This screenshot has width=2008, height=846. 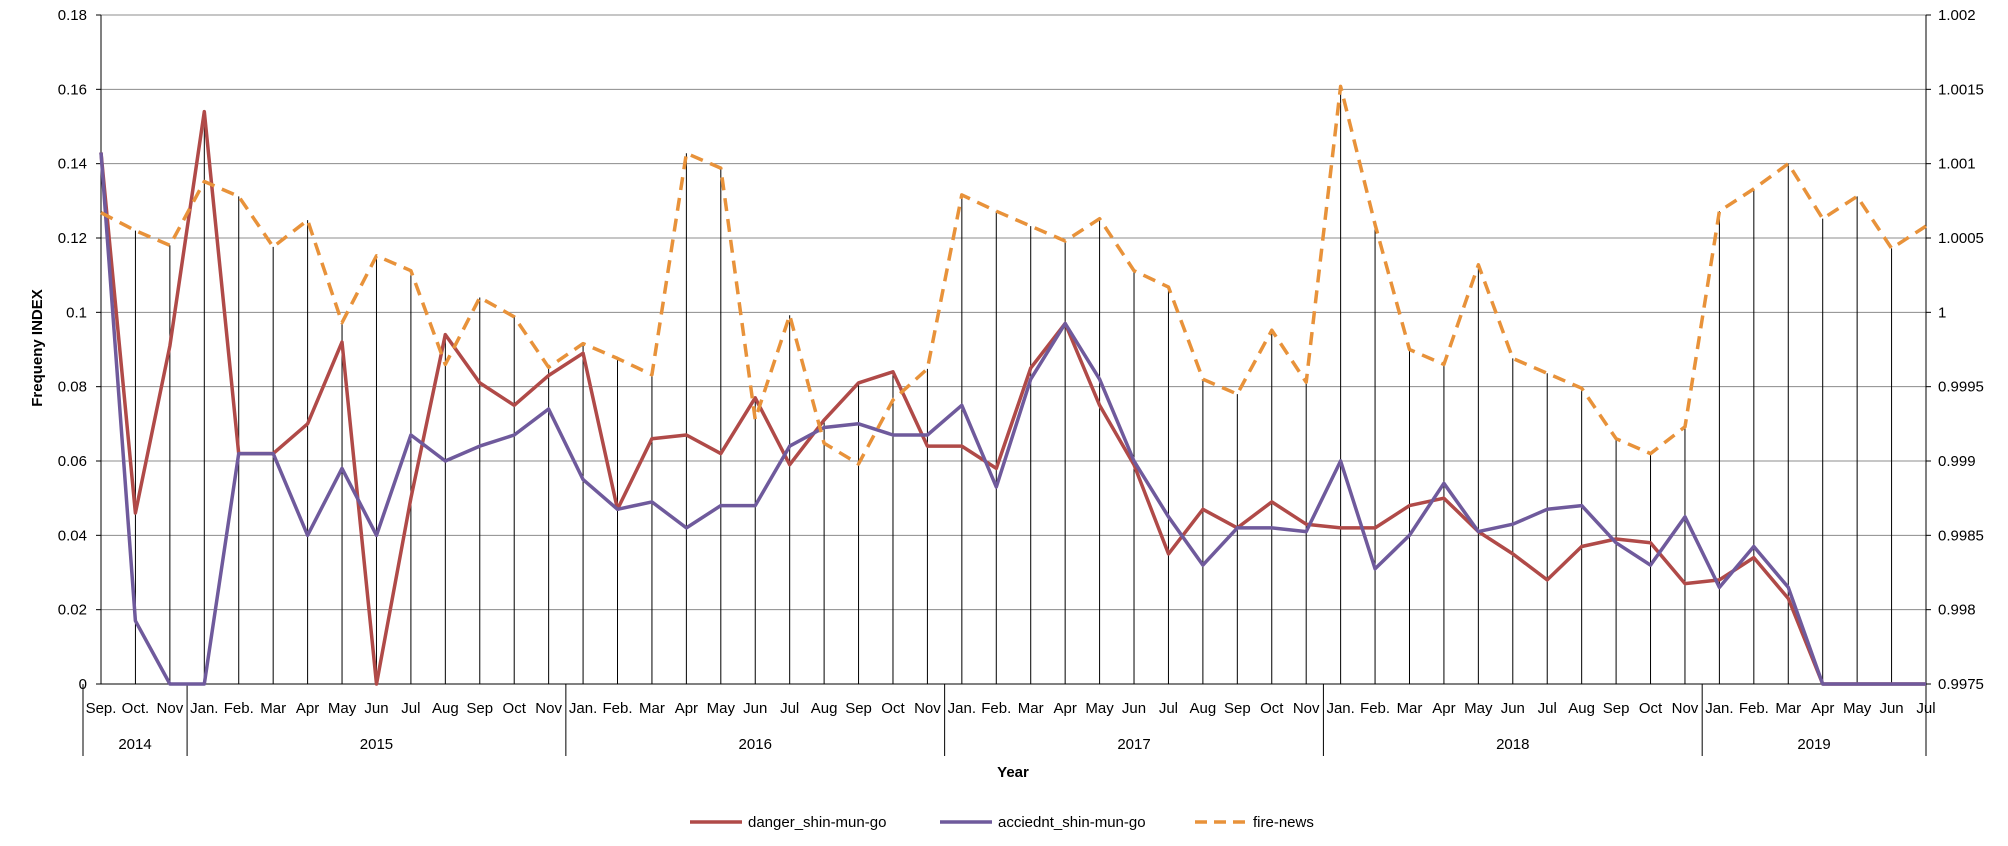 What do you see at coordinates (376, 744) in the screenshot?
I see `year-label: 2015` at bounding box center [376, 744].